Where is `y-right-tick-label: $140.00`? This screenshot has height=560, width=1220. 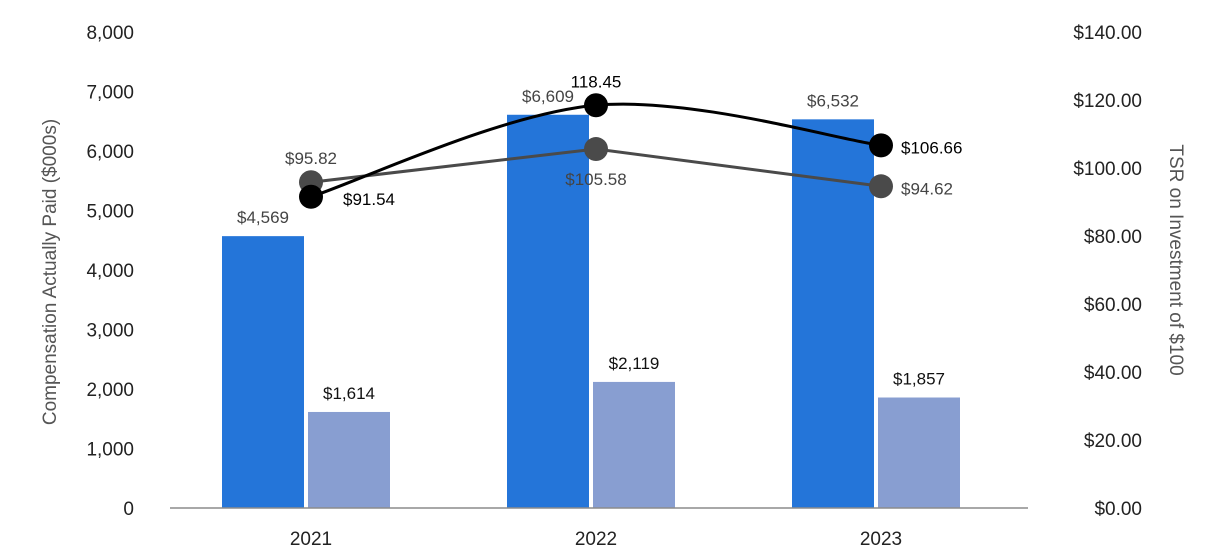 y-right-tick-label: $140.00 is located at coordinates (1107, 33).